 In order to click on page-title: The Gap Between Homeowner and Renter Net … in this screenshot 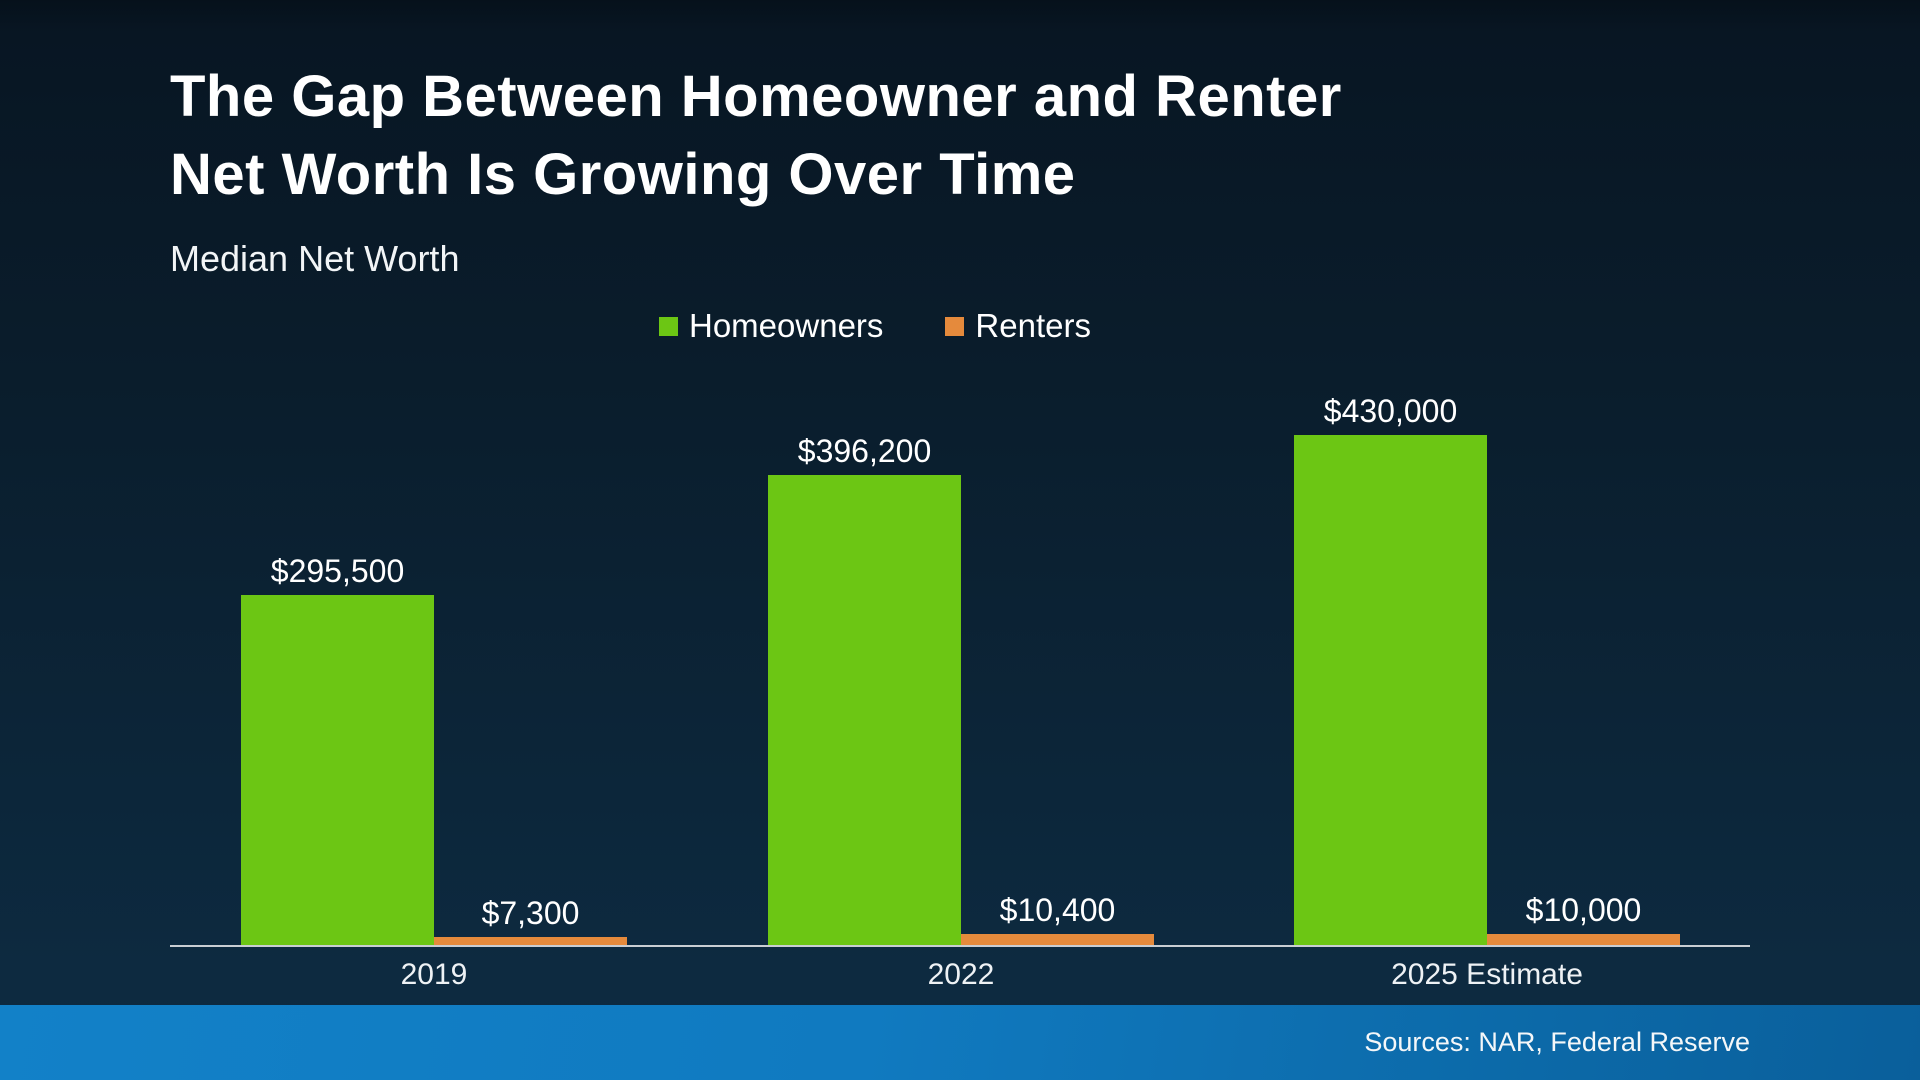, I will do `click(895, 135)`.